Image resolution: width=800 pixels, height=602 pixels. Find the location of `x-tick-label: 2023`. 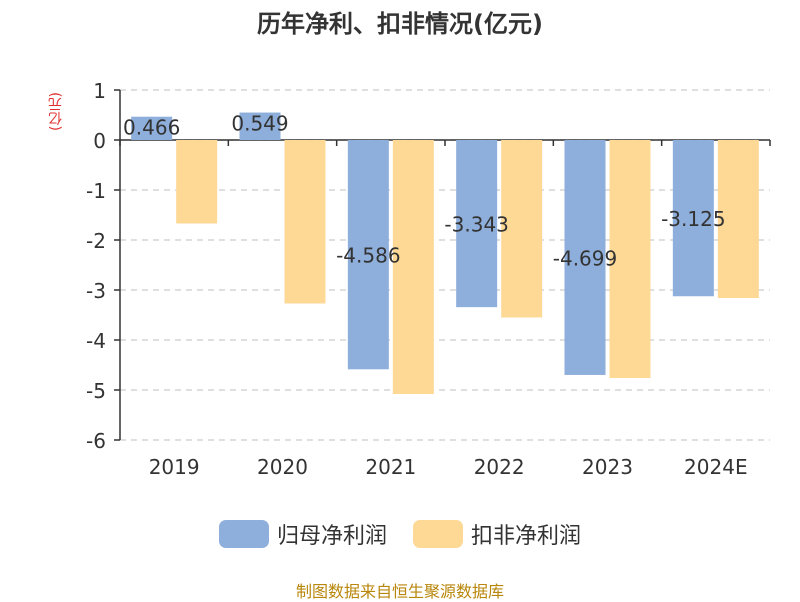

x-tick-label: 2023 is located at coordinates (607, 467).